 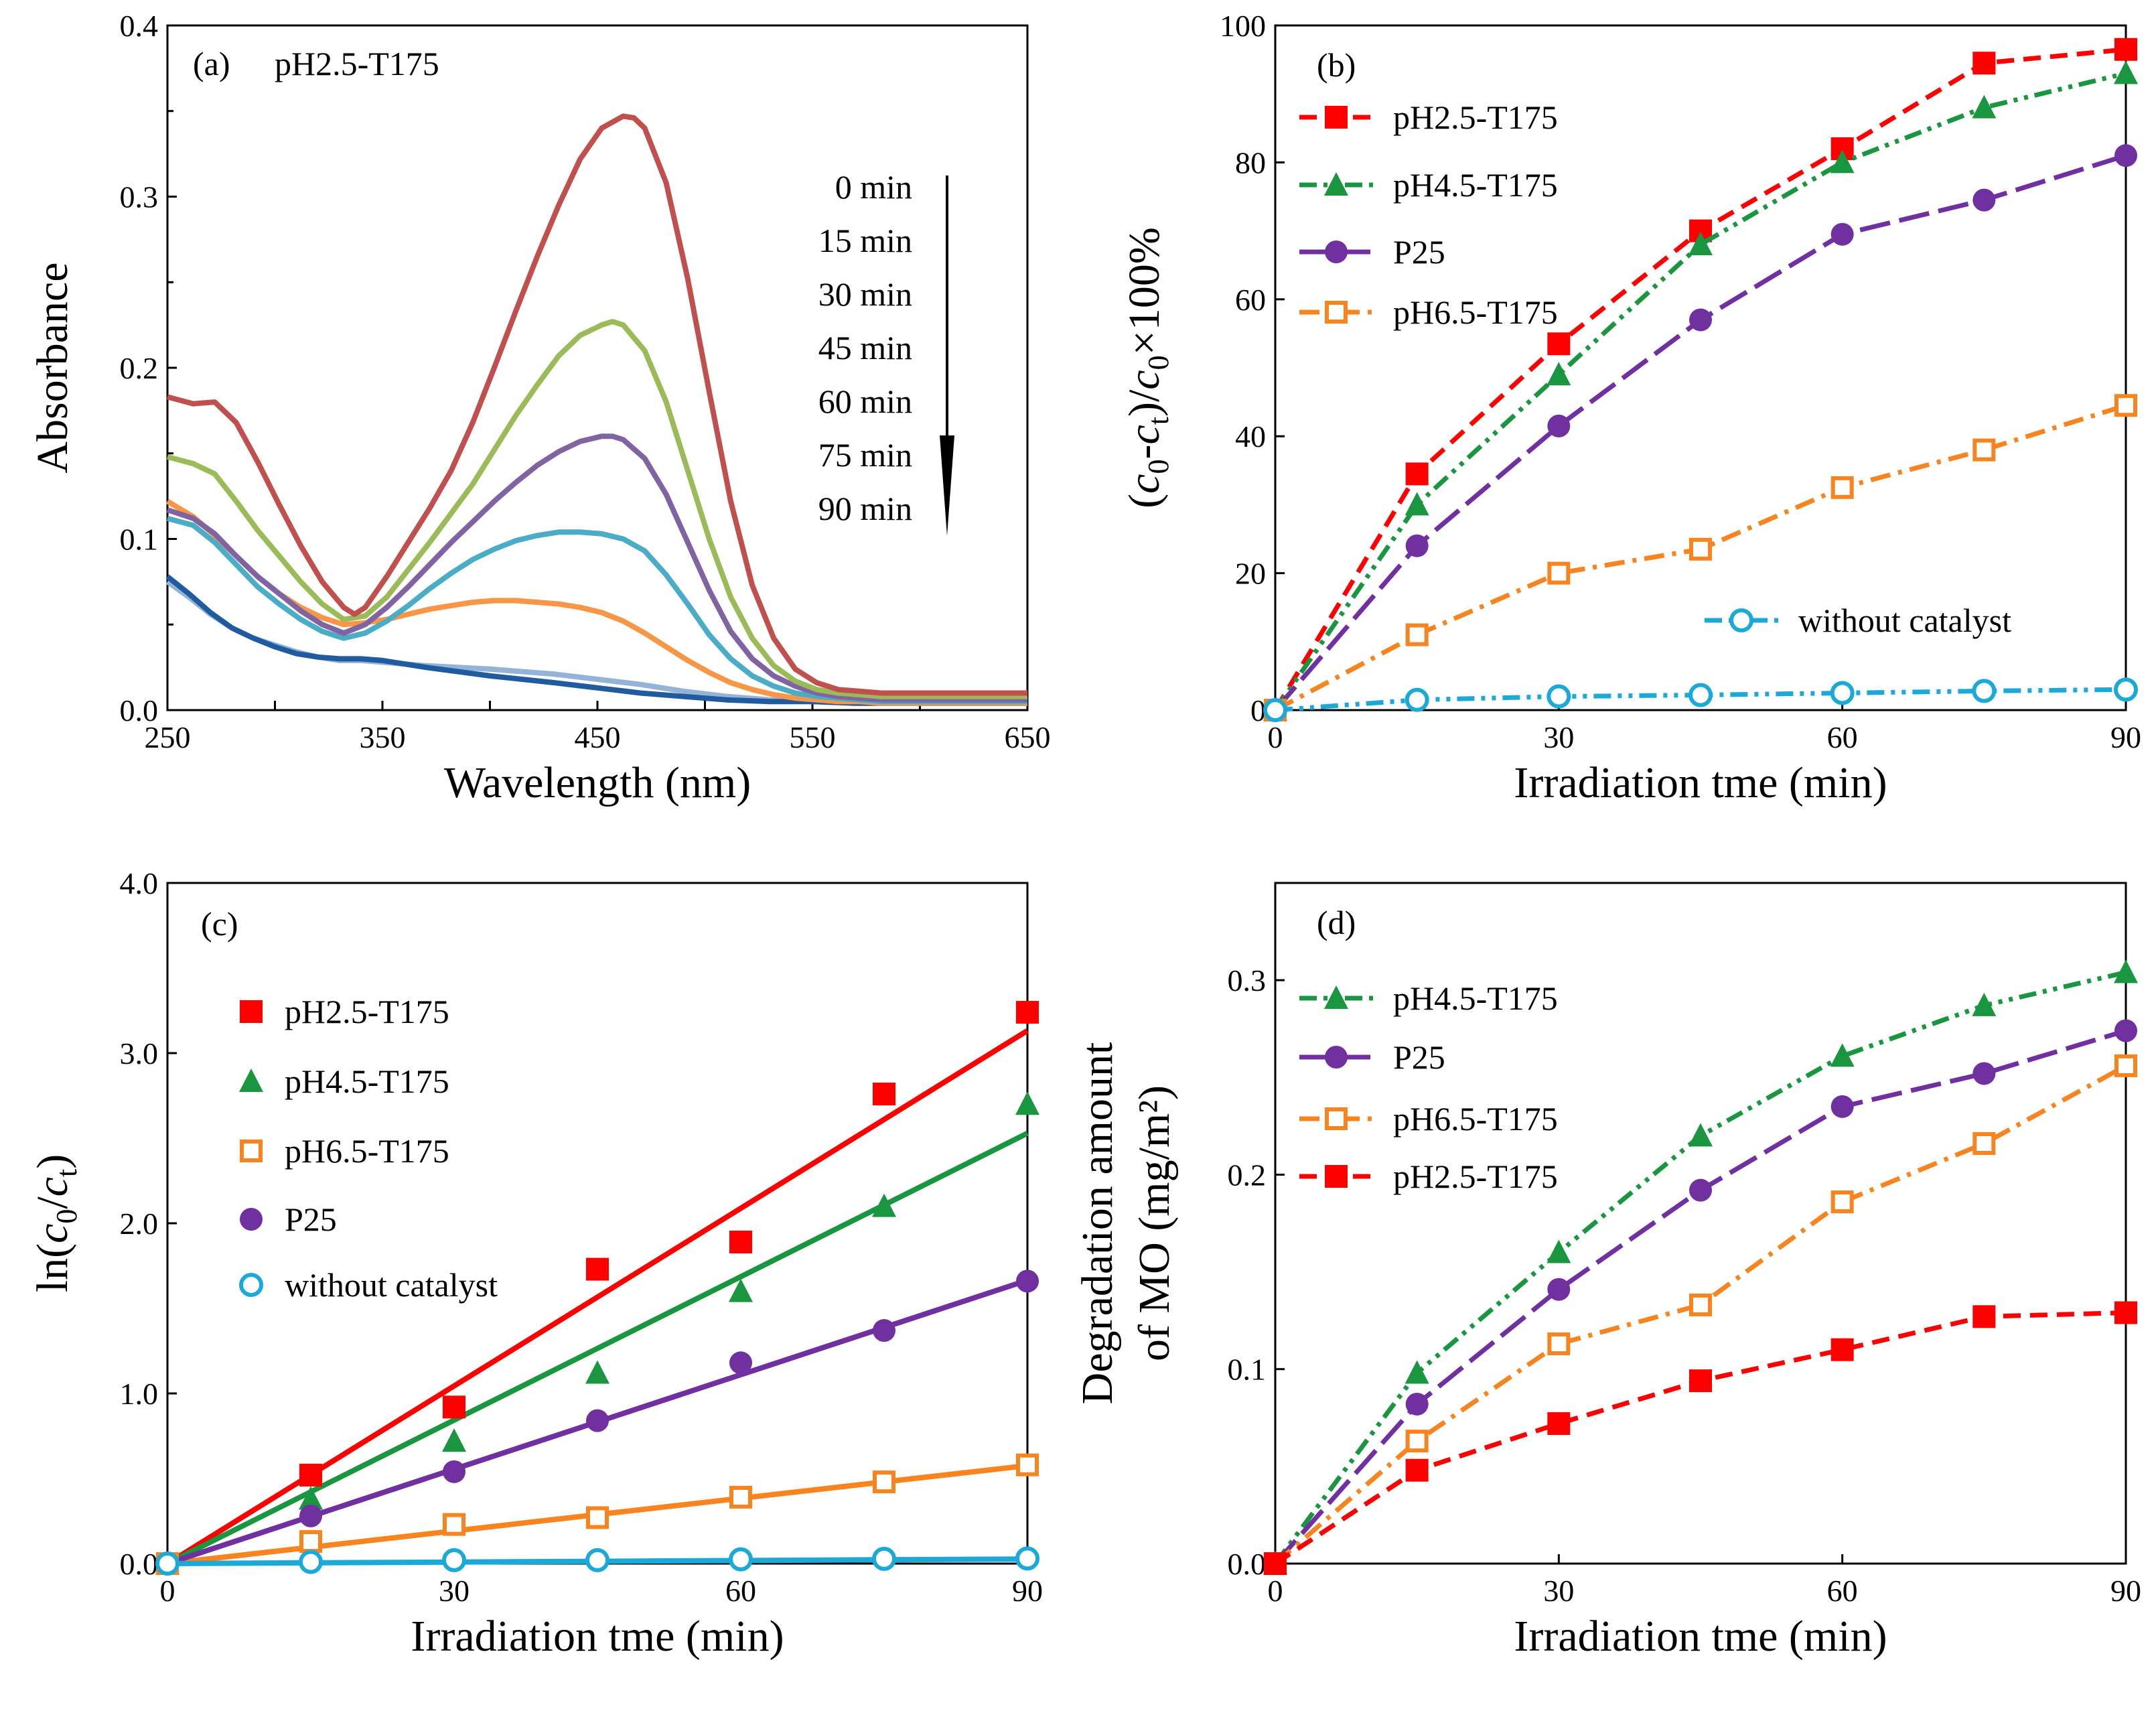 I want to click on legend-entry: without catalyst, so click(x=368, y=1285).